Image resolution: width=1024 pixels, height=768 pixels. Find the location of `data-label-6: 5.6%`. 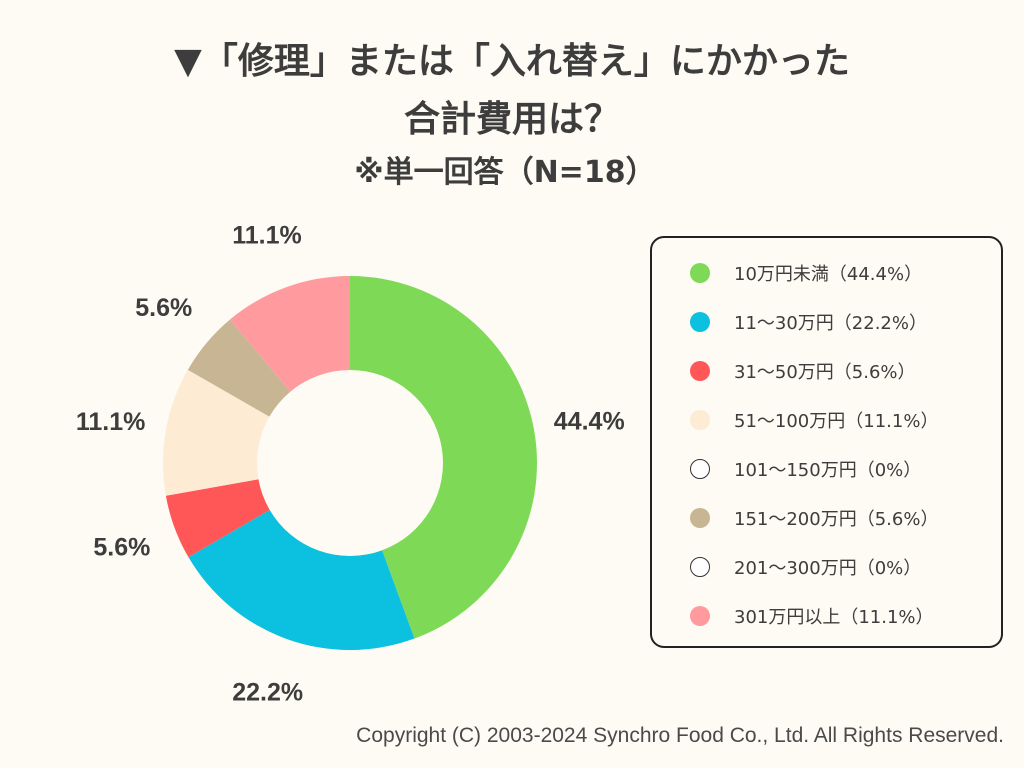

data-label-6: 5.6% is located at coordinates (163, 308).